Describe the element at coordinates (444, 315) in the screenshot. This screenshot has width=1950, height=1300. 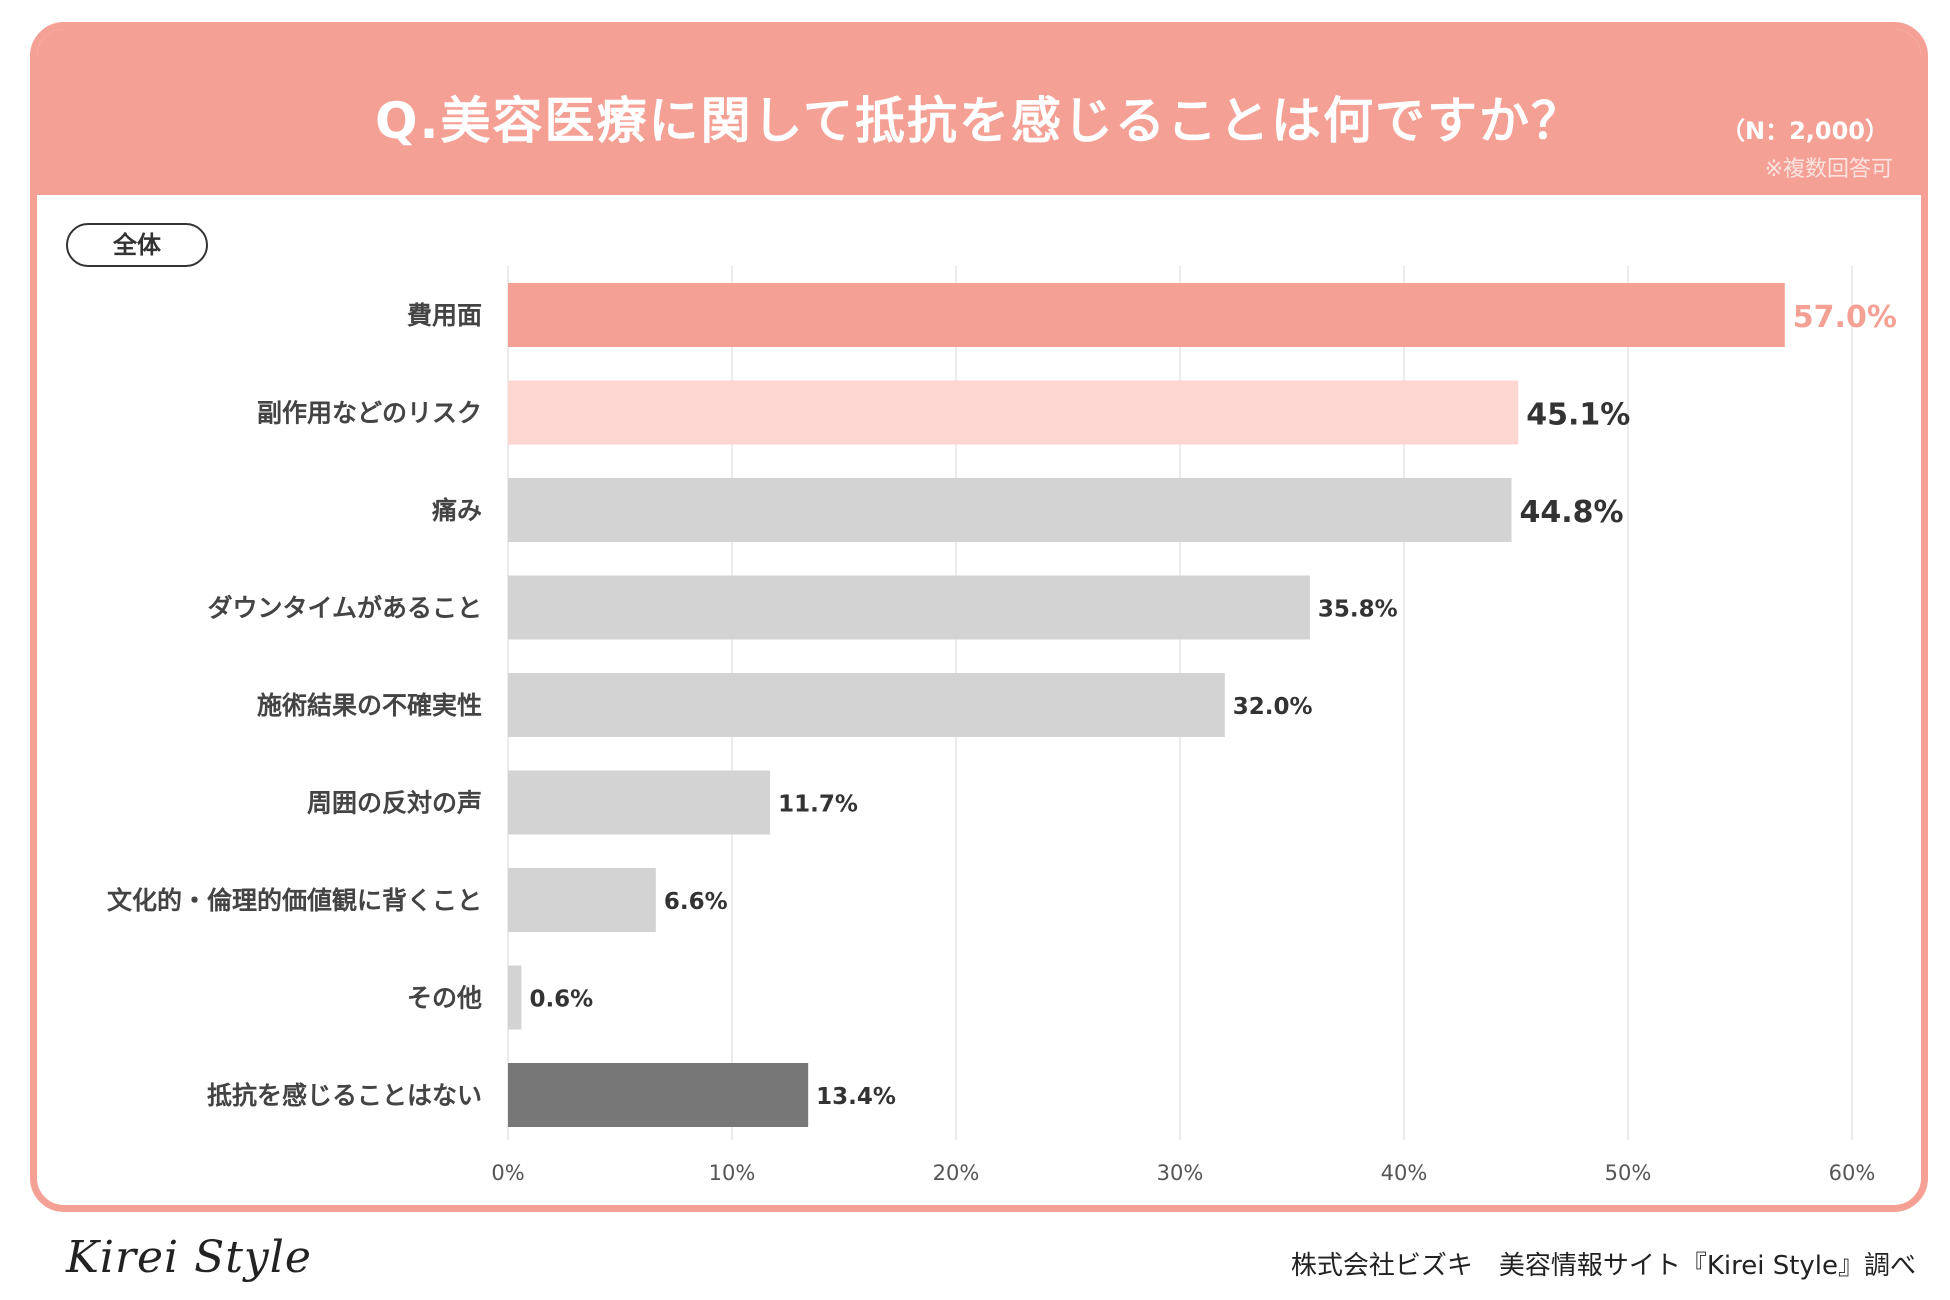
I see `category-label: 費用面` at that location.